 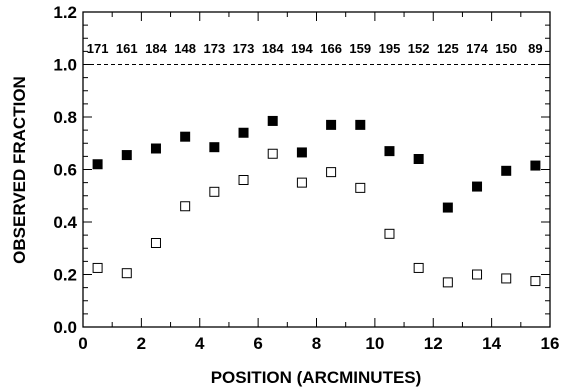 I want to click on x-tick-label: 16, so click(x=550, y=343).